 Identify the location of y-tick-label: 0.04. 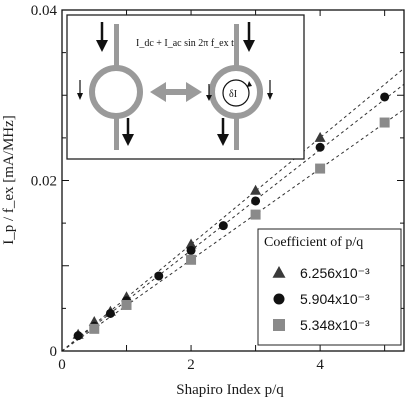
(44, 11).